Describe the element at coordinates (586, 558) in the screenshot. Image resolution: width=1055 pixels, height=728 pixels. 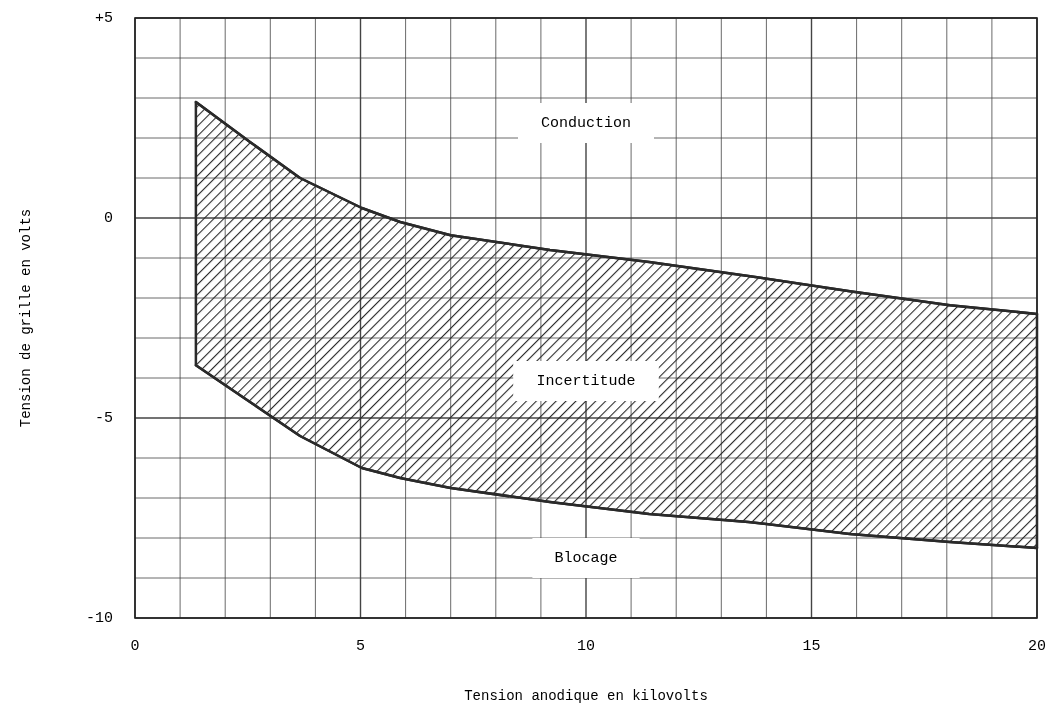
I see `annotation: Blocage` at that location.